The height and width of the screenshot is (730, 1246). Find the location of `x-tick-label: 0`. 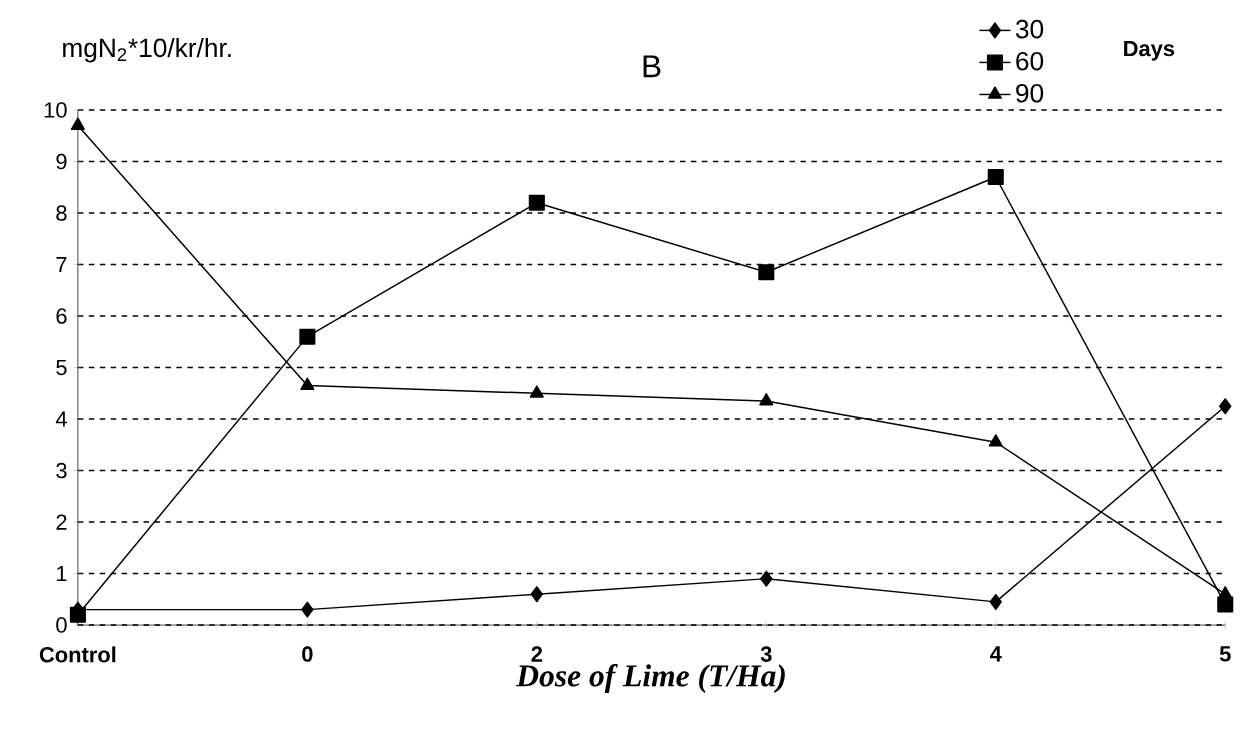

x-tick-label: 0 is located at coordinates (307, 654).